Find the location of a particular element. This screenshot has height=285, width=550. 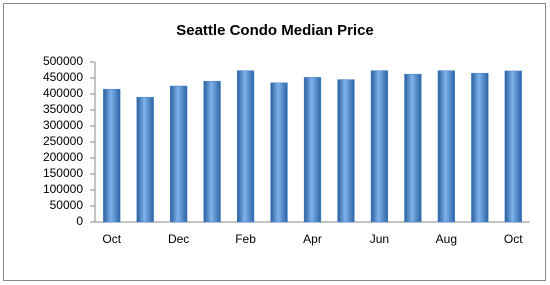

y-tick-label: 300000 is located at coordinates (63, 125).